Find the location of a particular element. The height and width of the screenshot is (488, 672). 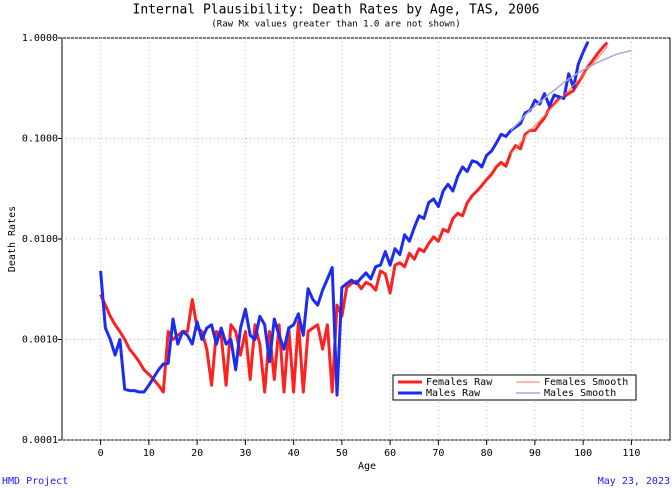

y-axis-label: Death Rates is located at coordinates (12, 239).